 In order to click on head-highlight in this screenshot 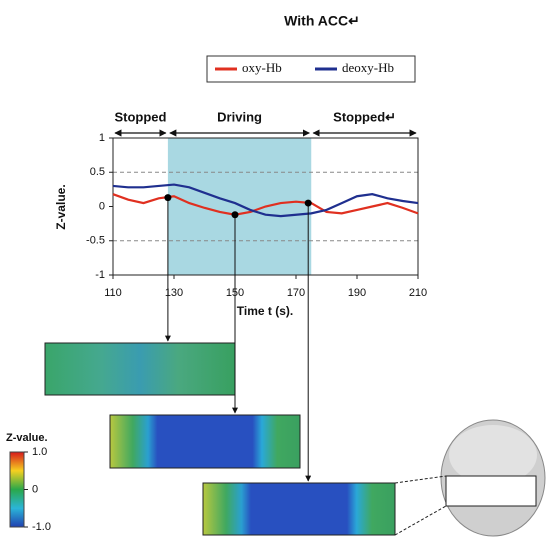, I will do `click(493, 455)`.